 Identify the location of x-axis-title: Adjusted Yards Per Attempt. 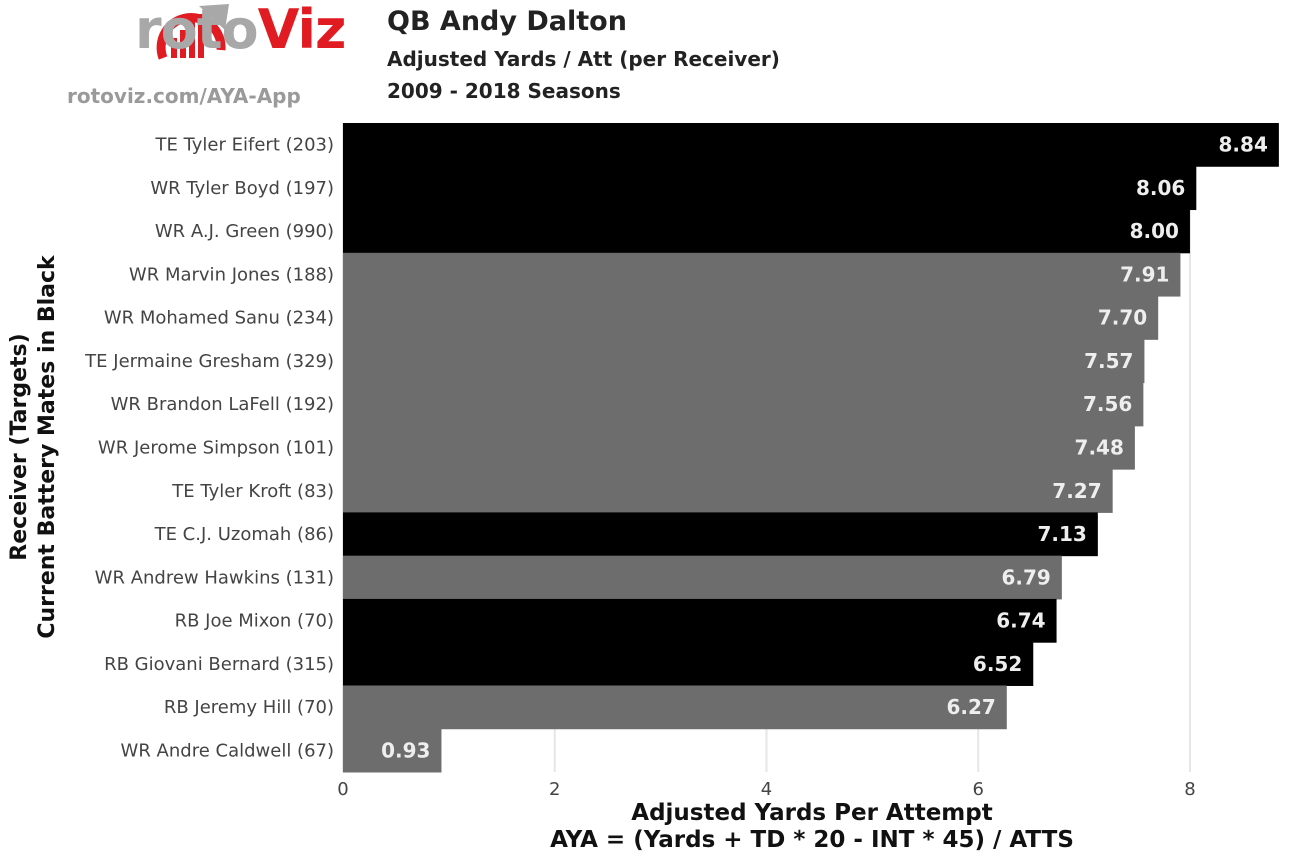
(812, 813).